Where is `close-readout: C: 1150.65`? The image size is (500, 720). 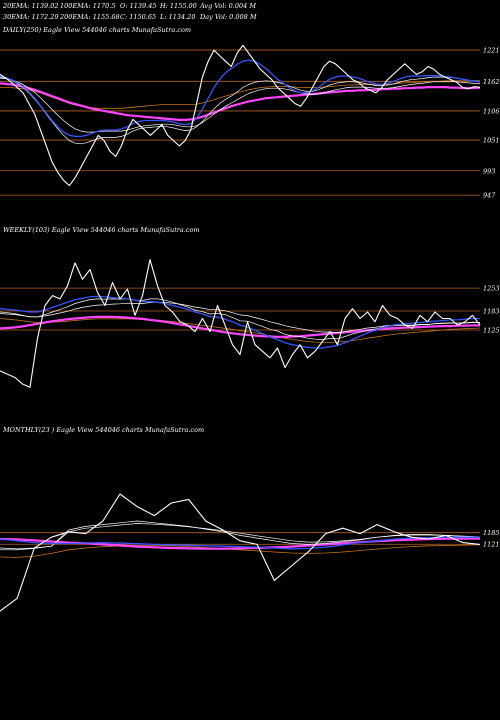
close-readout: C: 1150.65 is located at coordinates (138, 17).